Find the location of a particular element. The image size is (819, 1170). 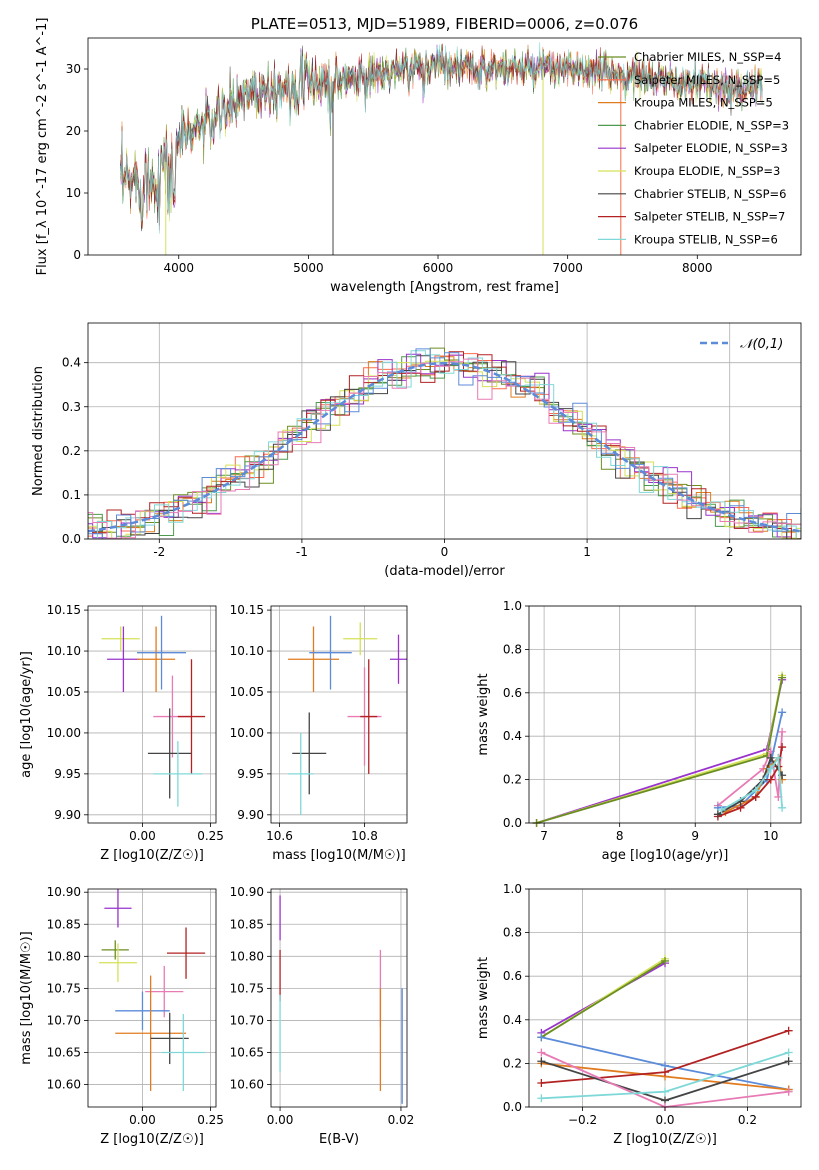

y-tick-label: 10 is located at coordinates (73, 193).